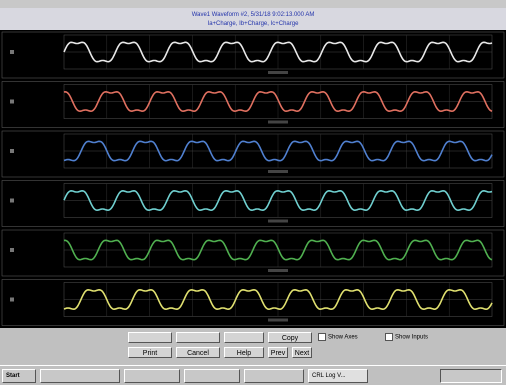 This screenshot has height=385, width=506. I want to click on copy-button: Copy, so click(290, 337).